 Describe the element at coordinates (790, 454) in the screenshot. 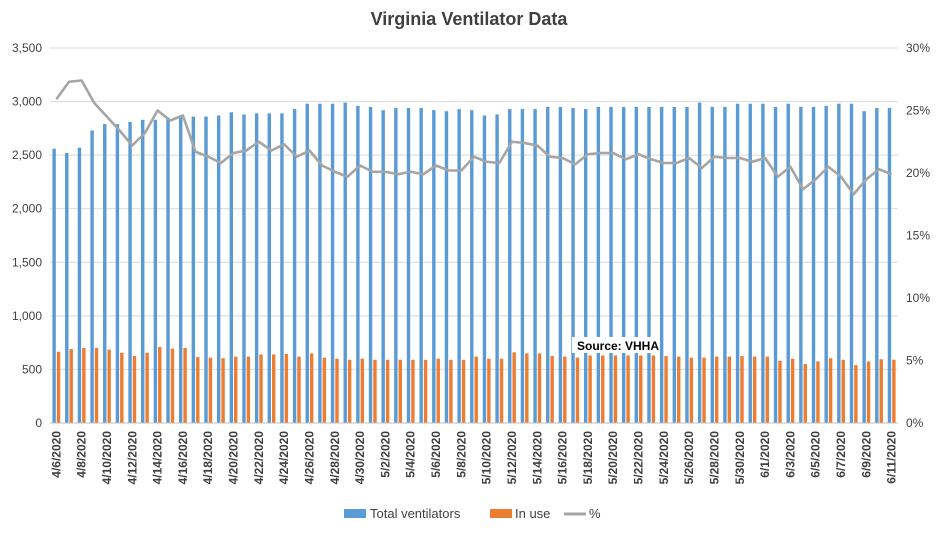

I see `x-tick-label: 6/3/2020` at that location.